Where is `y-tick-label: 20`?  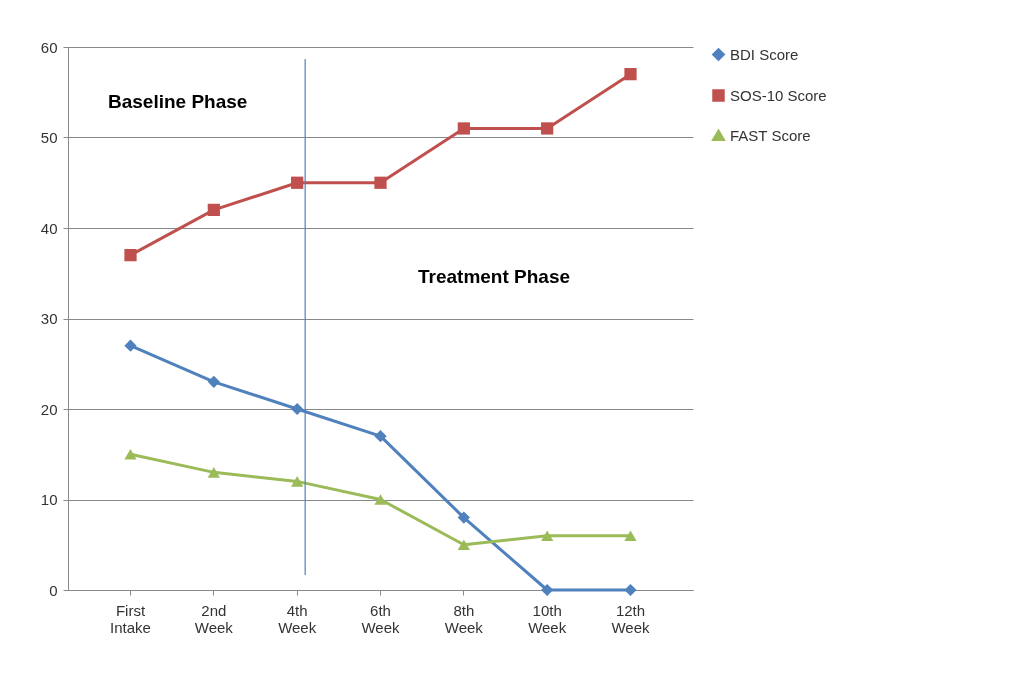
y-tick-label: 20 is located at coordinates (49, 409).